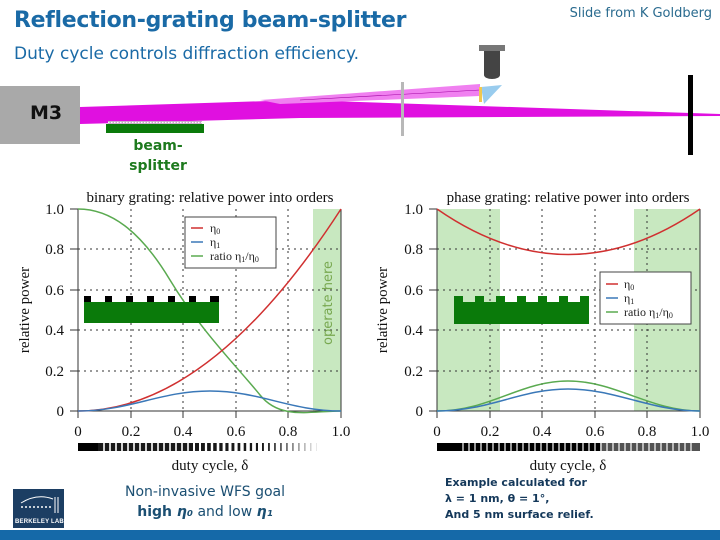 Image resolution: width=720 pixels, height=540 pixels. I want to click on main-beam, so click(400, 112).